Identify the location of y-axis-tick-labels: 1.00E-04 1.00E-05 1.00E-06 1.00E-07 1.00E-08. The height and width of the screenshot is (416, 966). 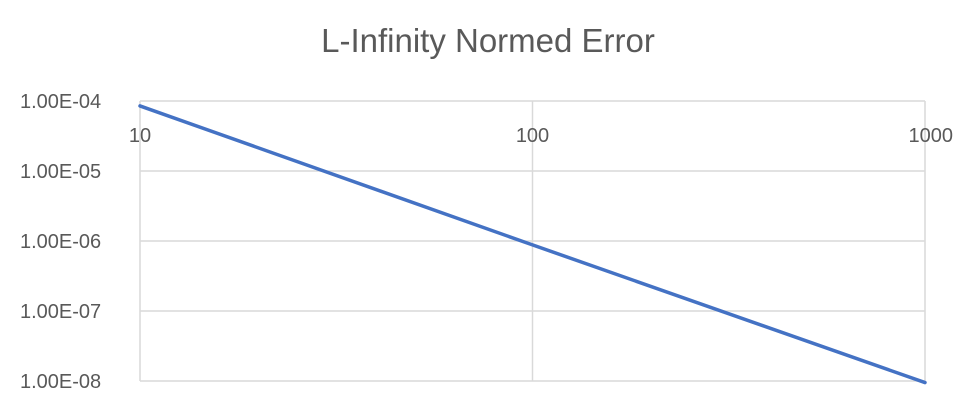
(60, 242).